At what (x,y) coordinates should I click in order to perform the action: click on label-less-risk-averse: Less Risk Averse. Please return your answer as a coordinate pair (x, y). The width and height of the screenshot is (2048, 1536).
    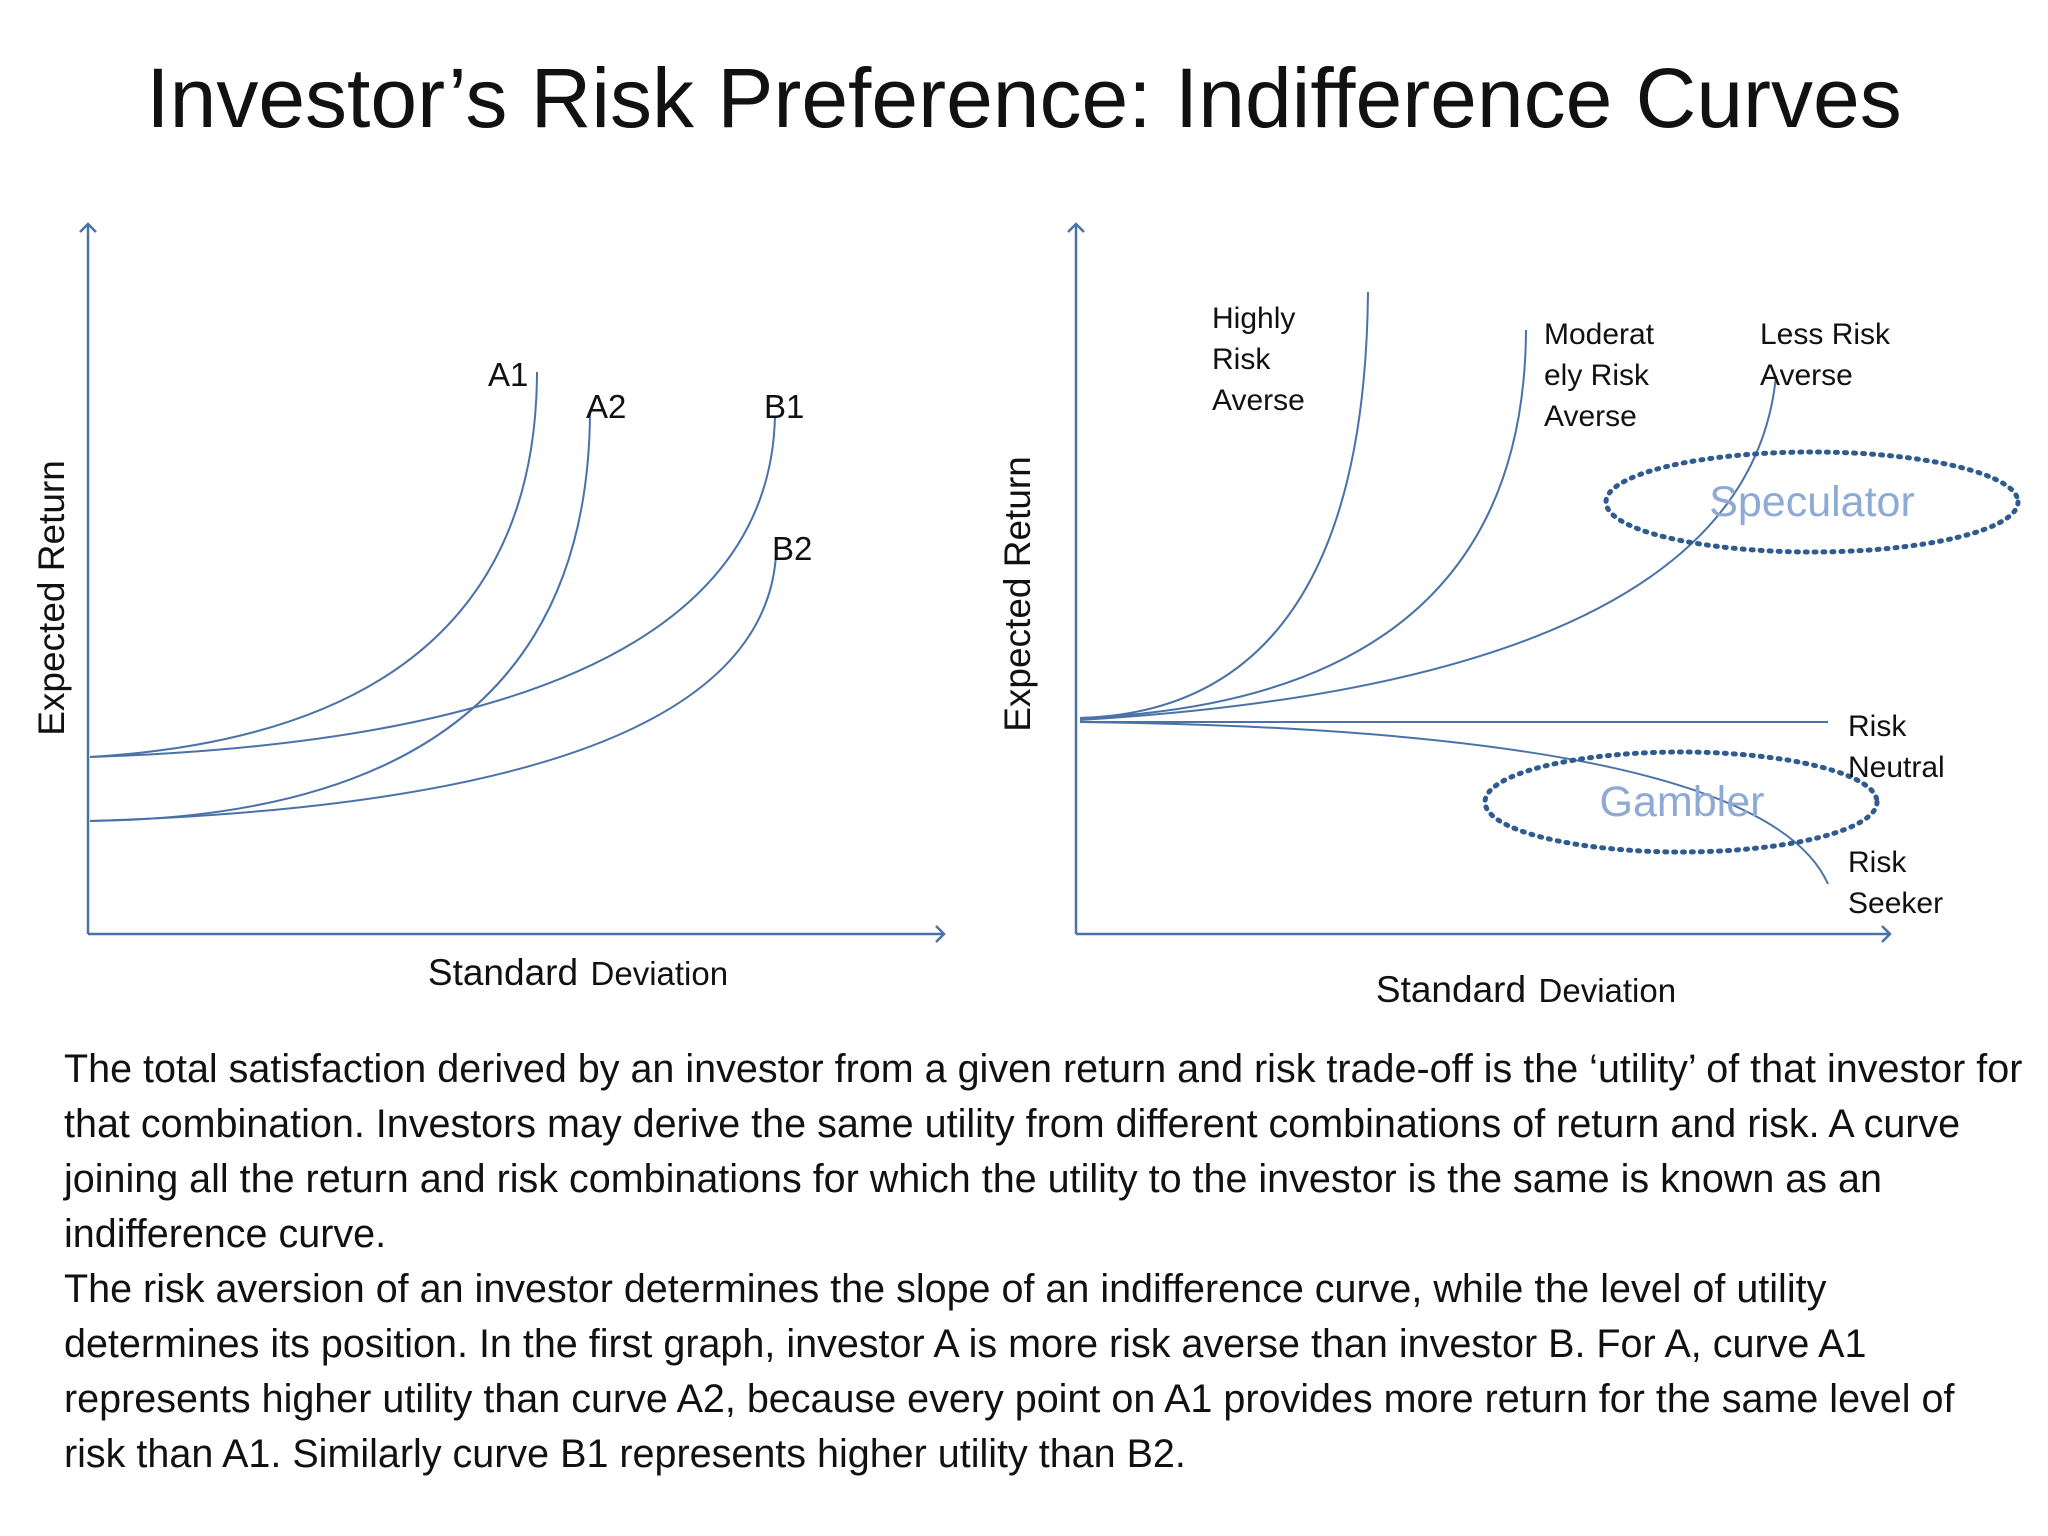
    Looking at the image, I should click on (1829, 355).